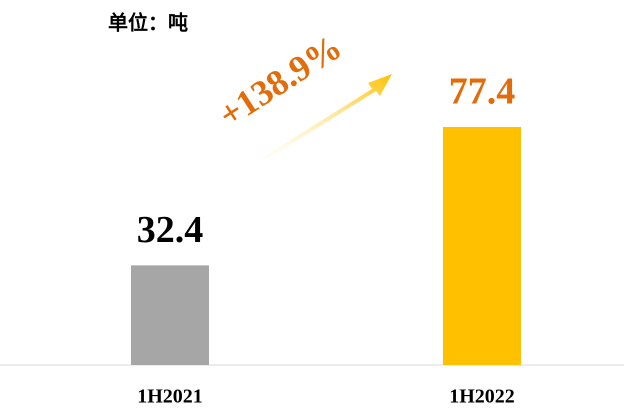  Describe the element at coordinates (170, 397) in the screenshot. I see `x-tick-label: 1H2021` at that location.